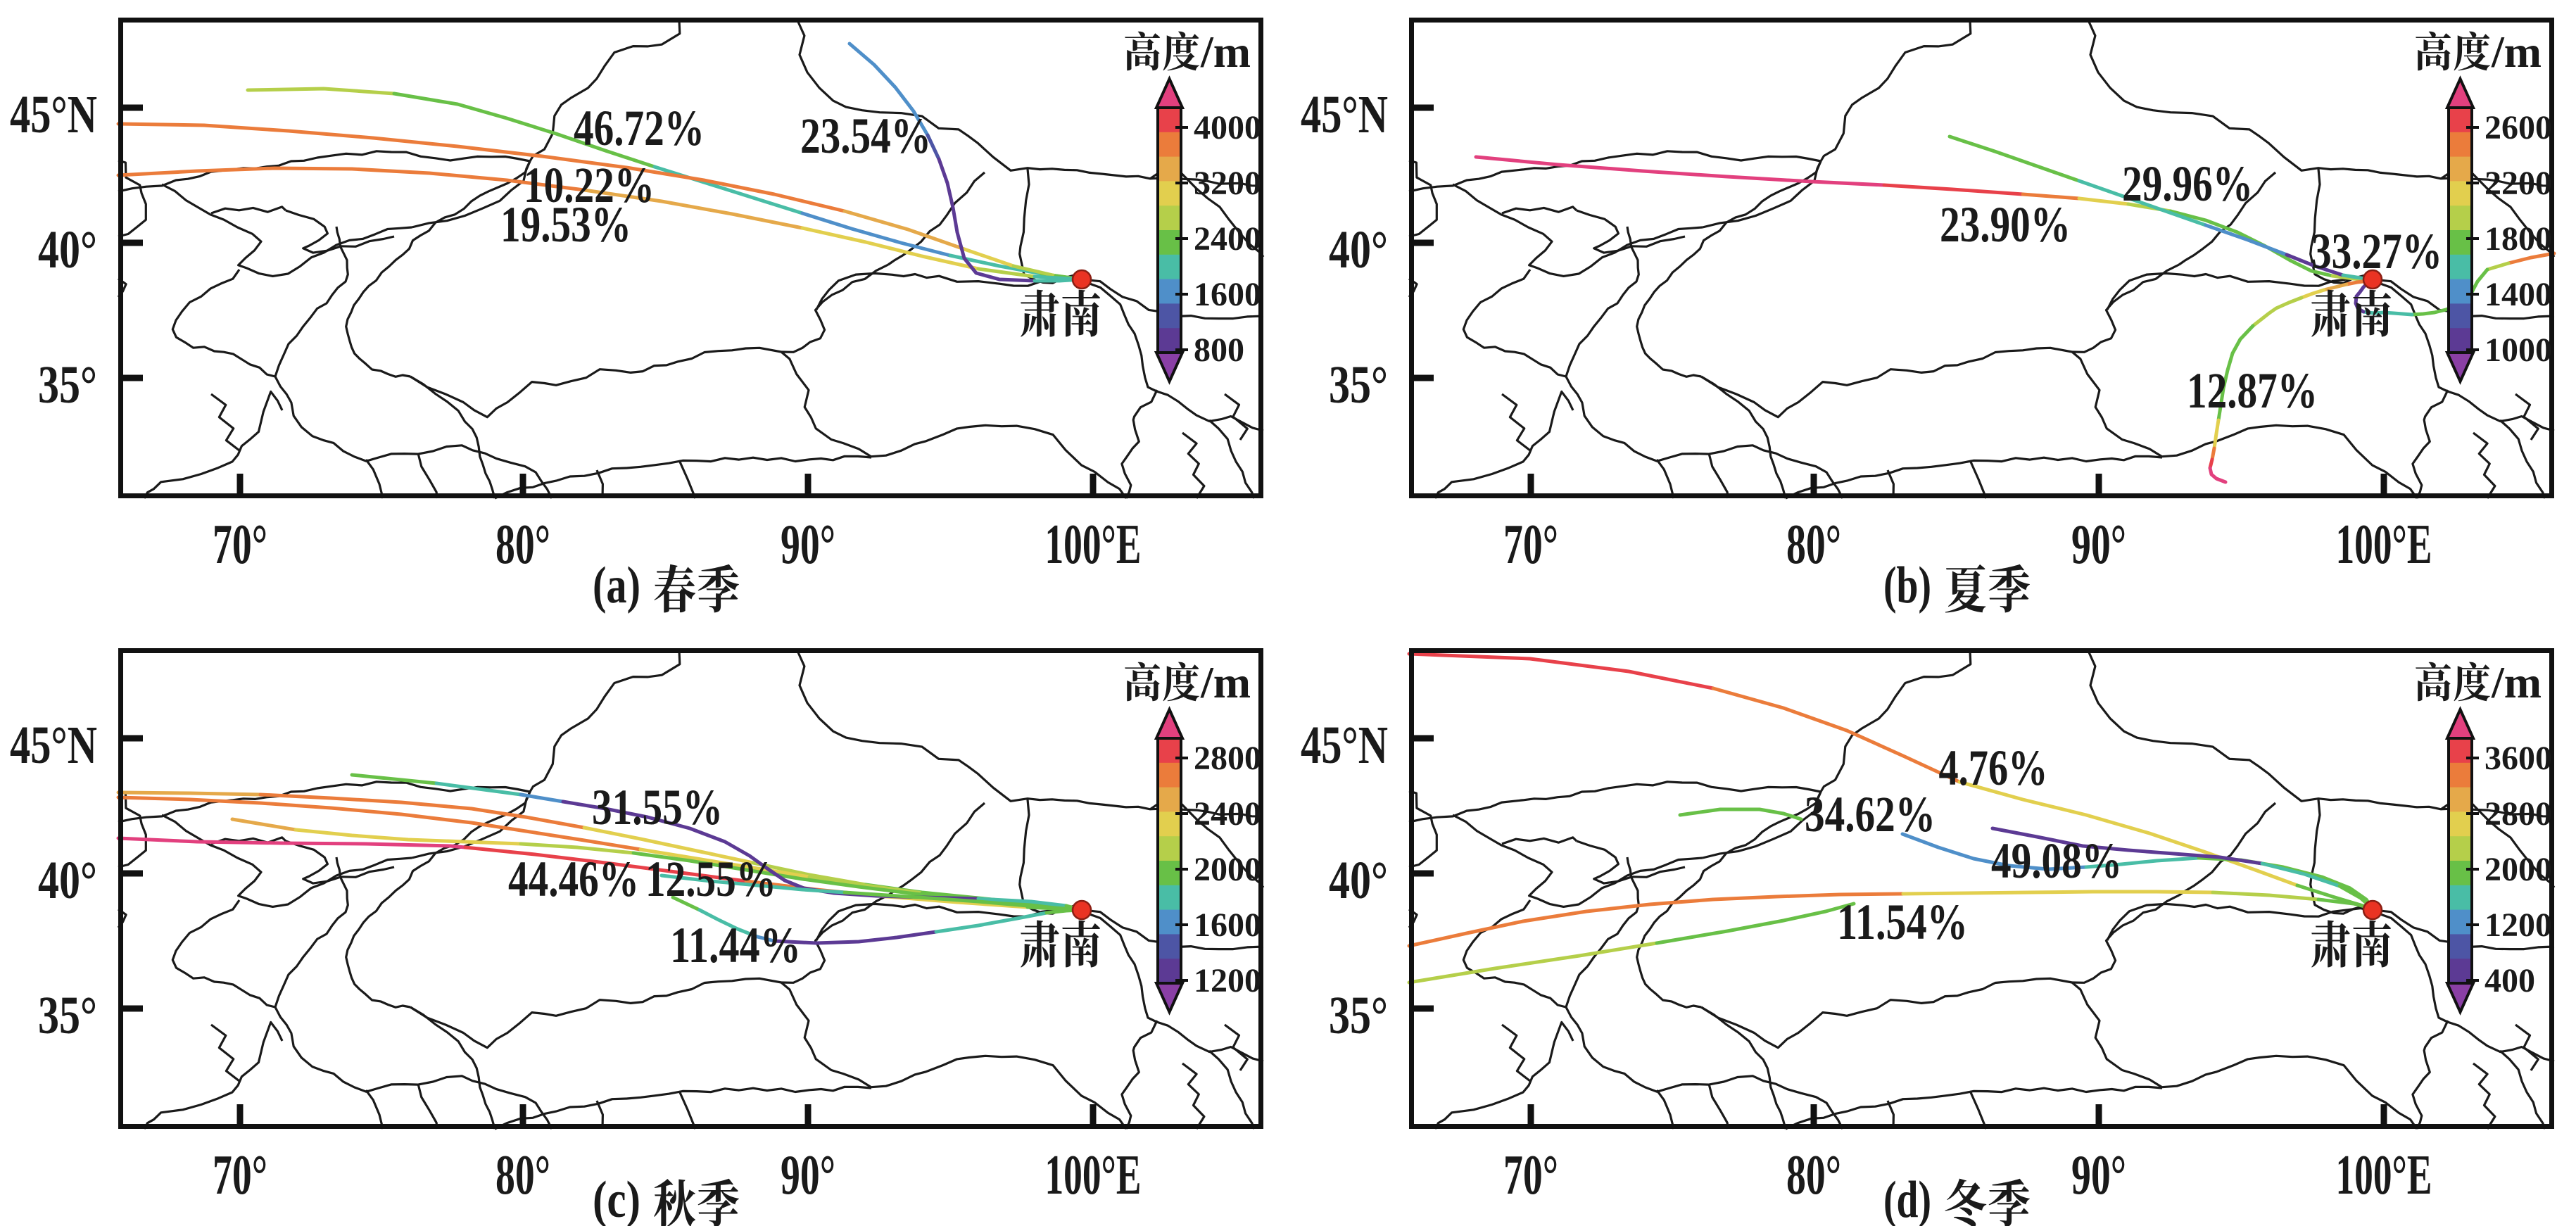  Describe the element at coordinates (657, 807) in the screenshot. I see `svg-text: 31.55%` at that location.